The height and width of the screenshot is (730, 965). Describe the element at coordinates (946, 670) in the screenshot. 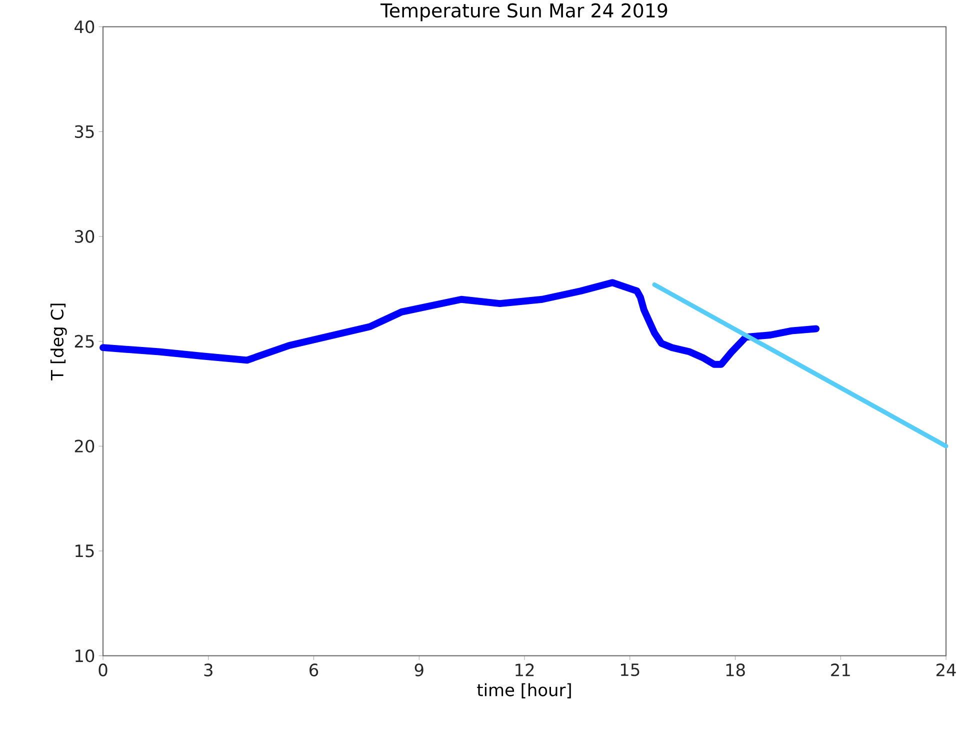

I see `x-tick-label: 24` at that location.